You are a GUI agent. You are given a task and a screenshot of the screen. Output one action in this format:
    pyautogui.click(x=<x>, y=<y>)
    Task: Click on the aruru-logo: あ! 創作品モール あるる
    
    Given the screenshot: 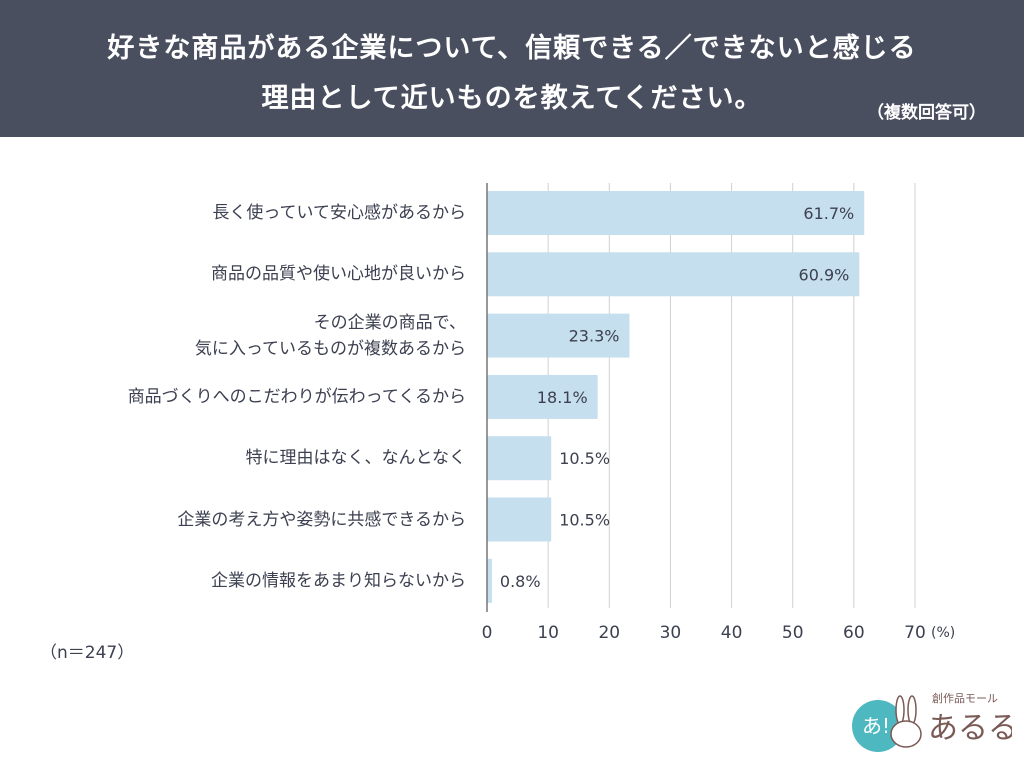 What is the action you would take?
    pyautogui.click(x=932, y=721)
    